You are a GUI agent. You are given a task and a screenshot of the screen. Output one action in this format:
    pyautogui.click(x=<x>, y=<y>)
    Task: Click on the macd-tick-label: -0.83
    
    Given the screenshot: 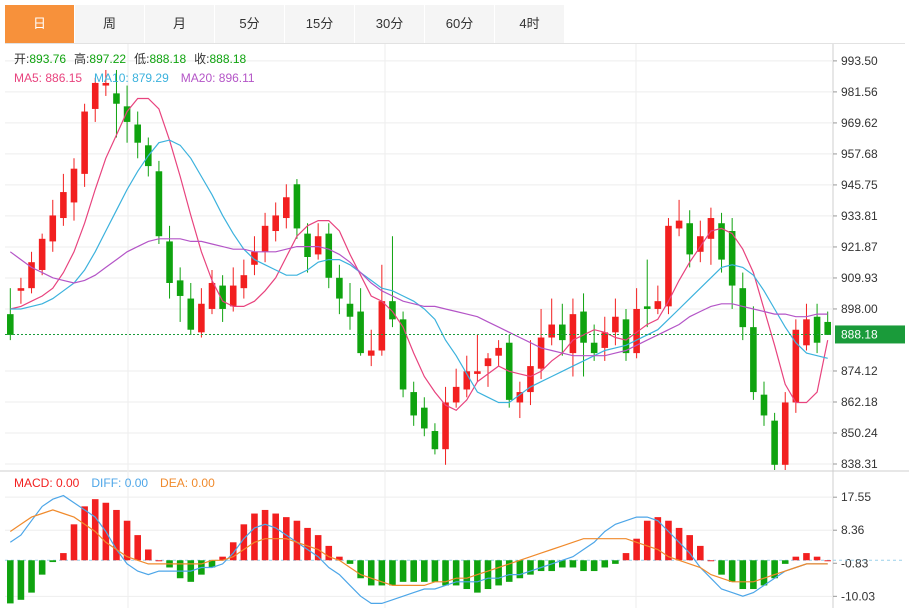 What is the action you would take?
    pyautogui.click(x=855, y=563)
    